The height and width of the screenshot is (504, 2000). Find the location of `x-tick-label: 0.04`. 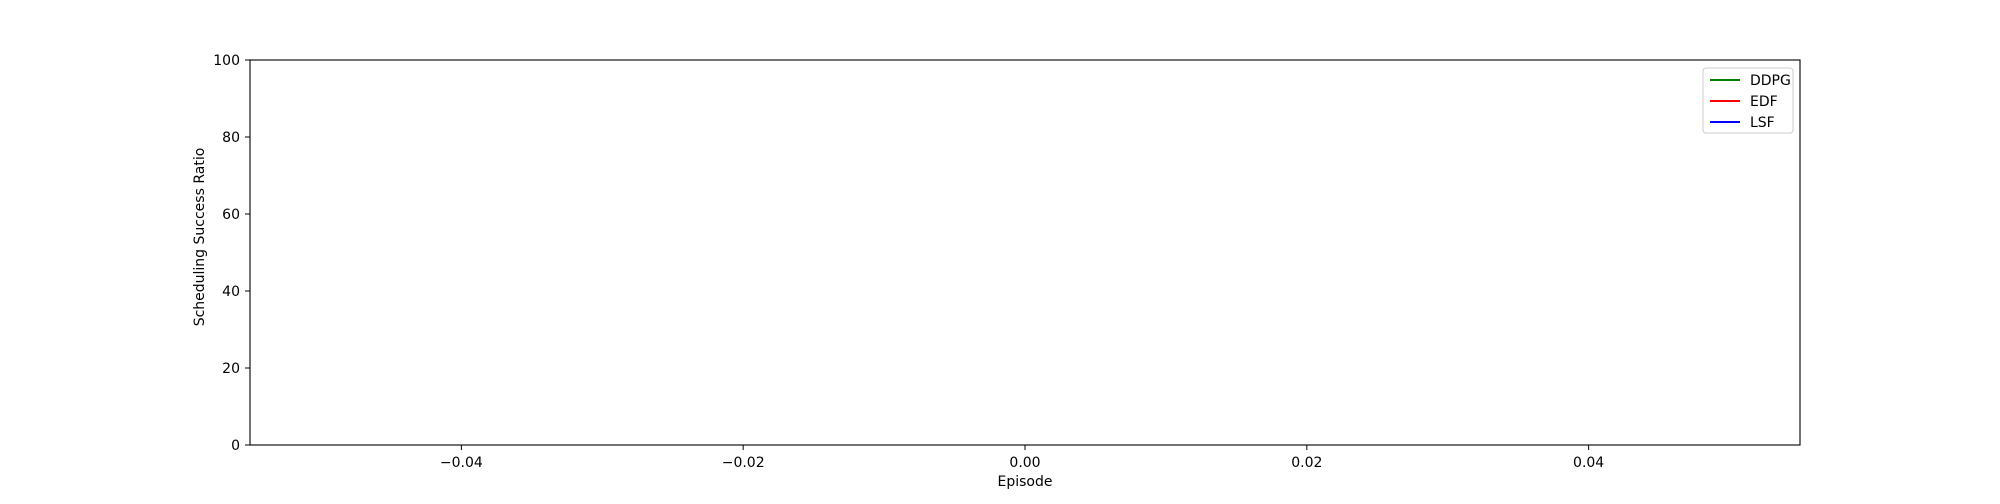

x-tick-label: 0.04 is located at coordinates (1588, 463).